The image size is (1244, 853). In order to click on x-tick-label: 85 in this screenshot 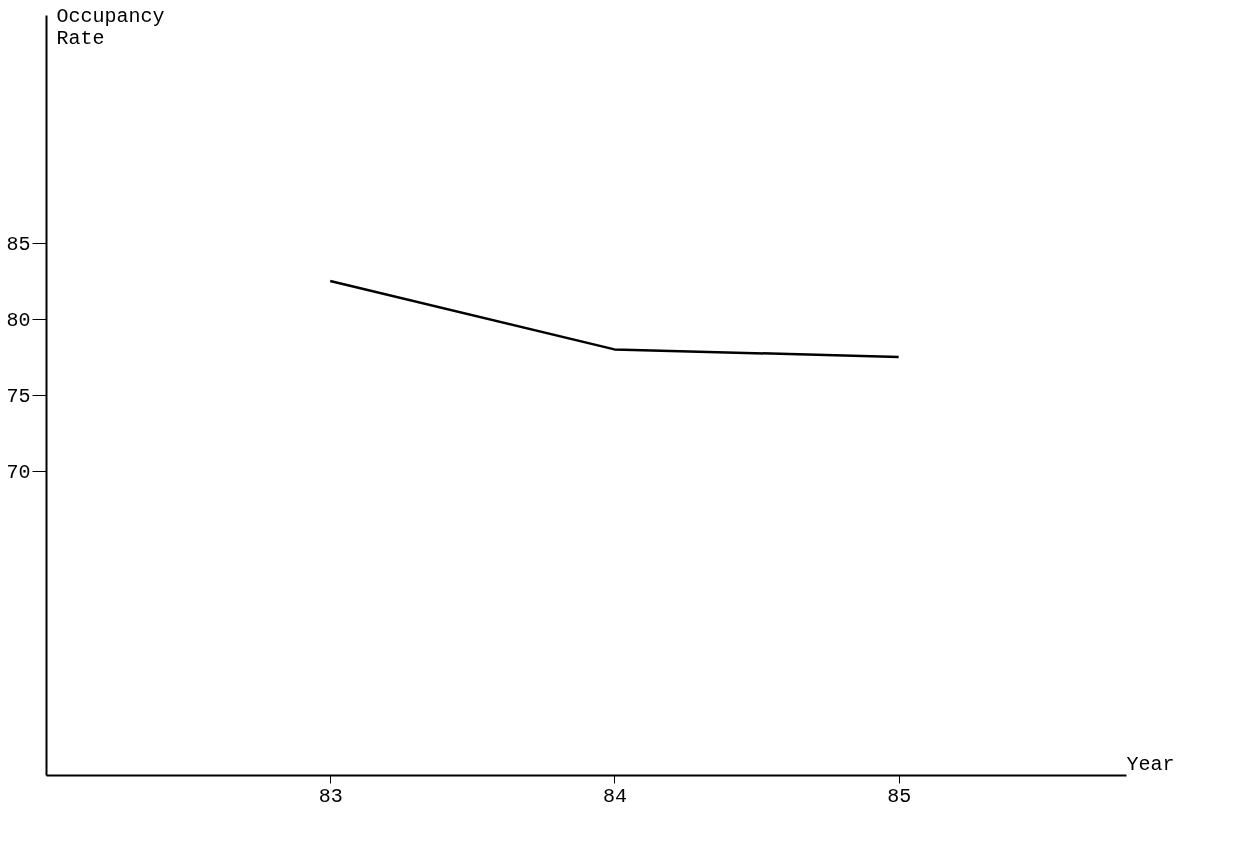, I will do `click(899, 796)`.